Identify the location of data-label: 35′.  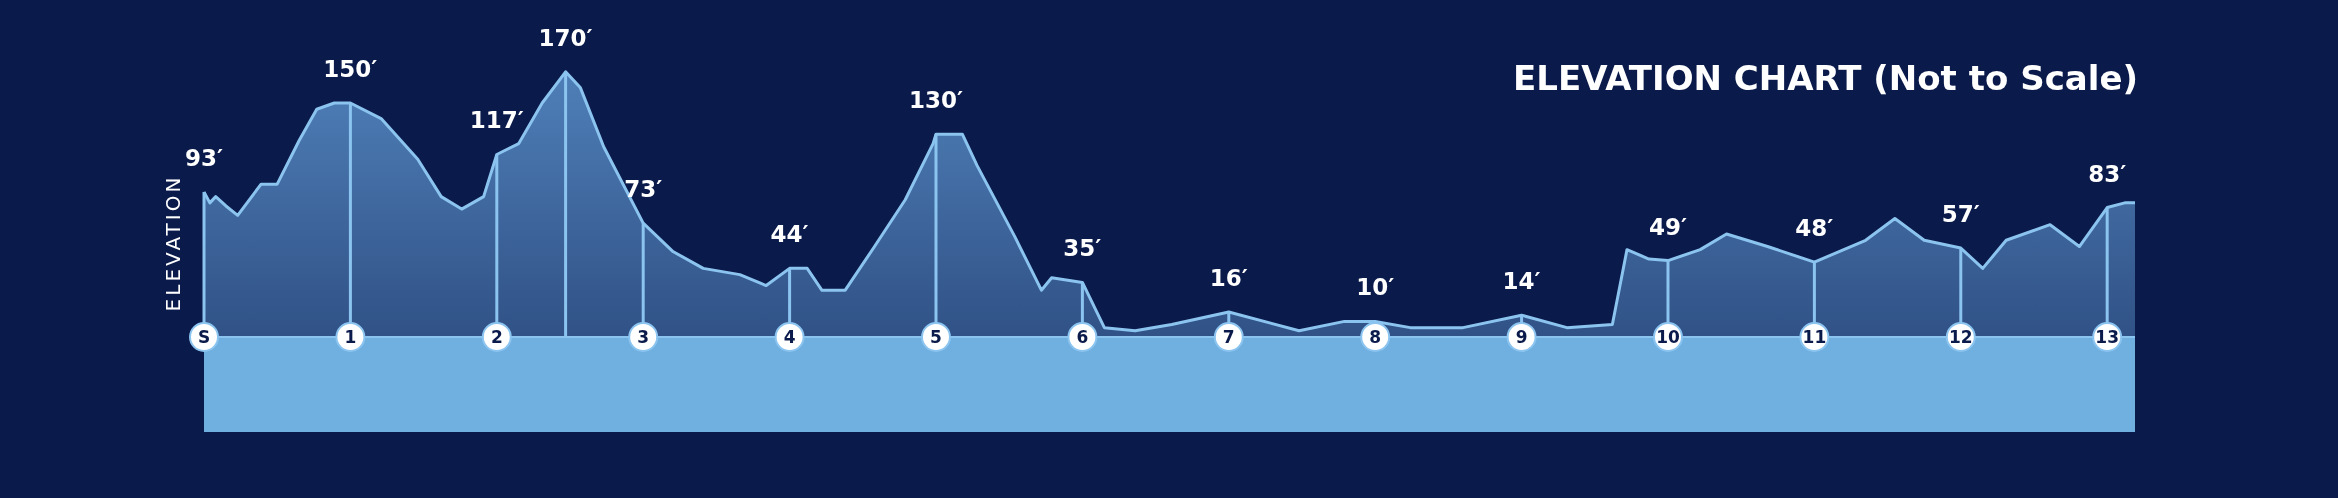
(1082, 248).